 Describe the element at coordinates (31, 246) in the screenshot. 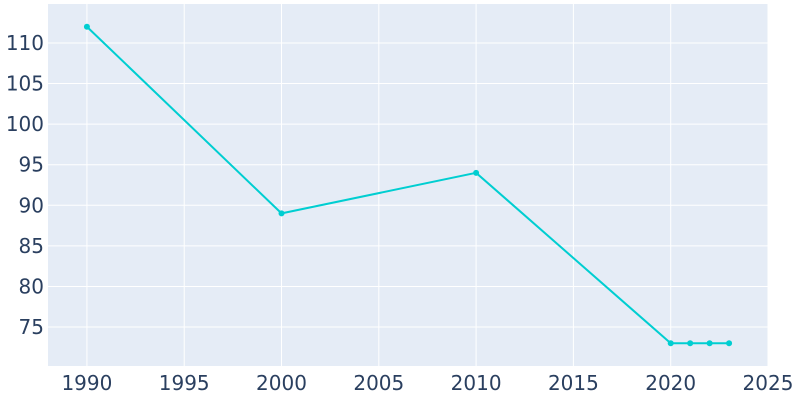

I see `y-tick-label: 85` at that location.